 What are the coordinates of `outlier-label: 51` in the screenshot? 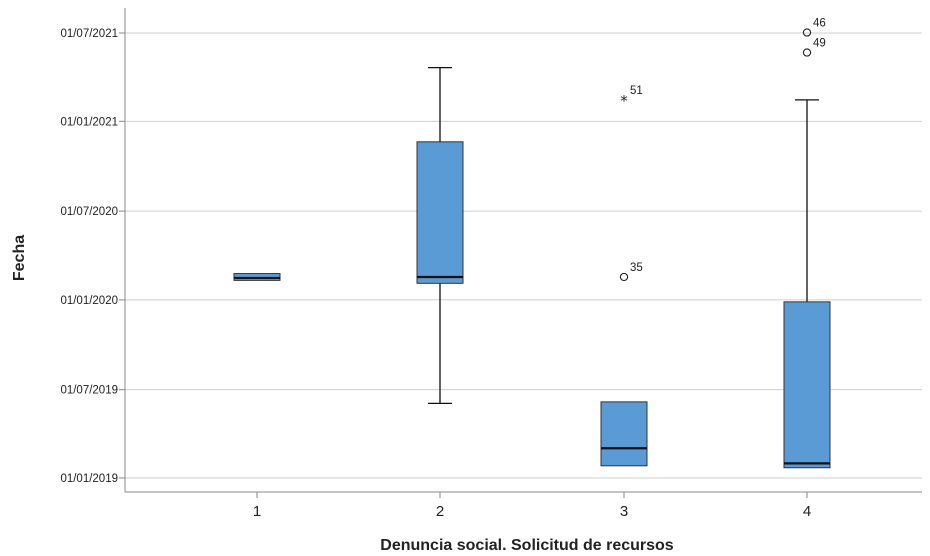 It's located at (636, 91).